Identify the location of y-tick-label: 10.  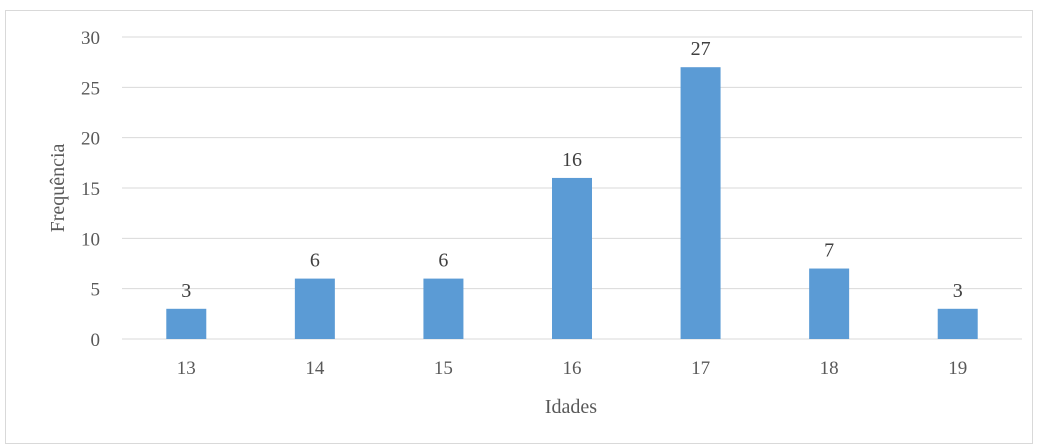
(90, 239).